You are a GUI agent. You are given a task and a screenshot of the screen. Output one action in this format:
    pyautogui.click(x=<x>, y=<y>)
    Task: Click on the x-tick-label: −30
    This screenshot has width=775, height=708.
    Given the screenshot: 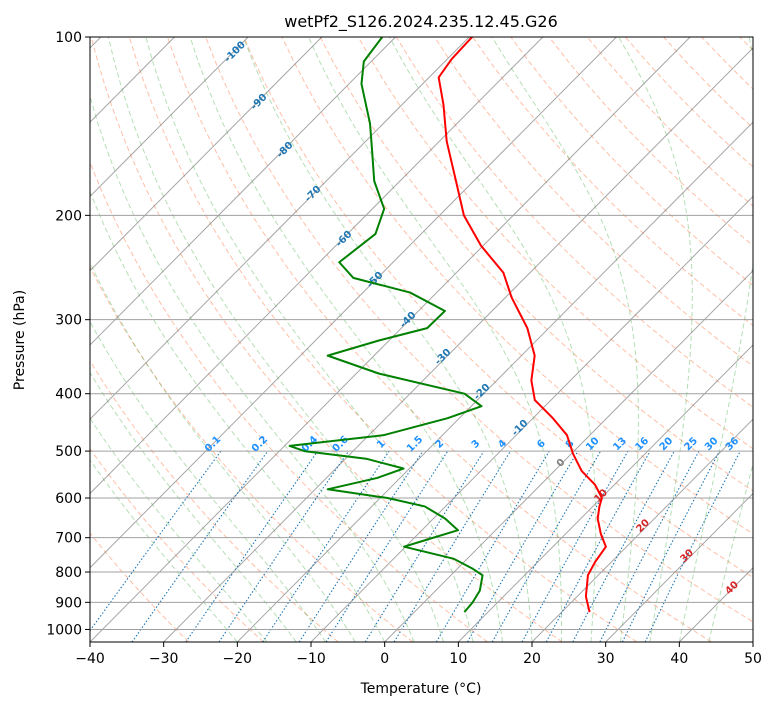 What is the action you would take?
    pyautogui.click(x=164, y=659)
    